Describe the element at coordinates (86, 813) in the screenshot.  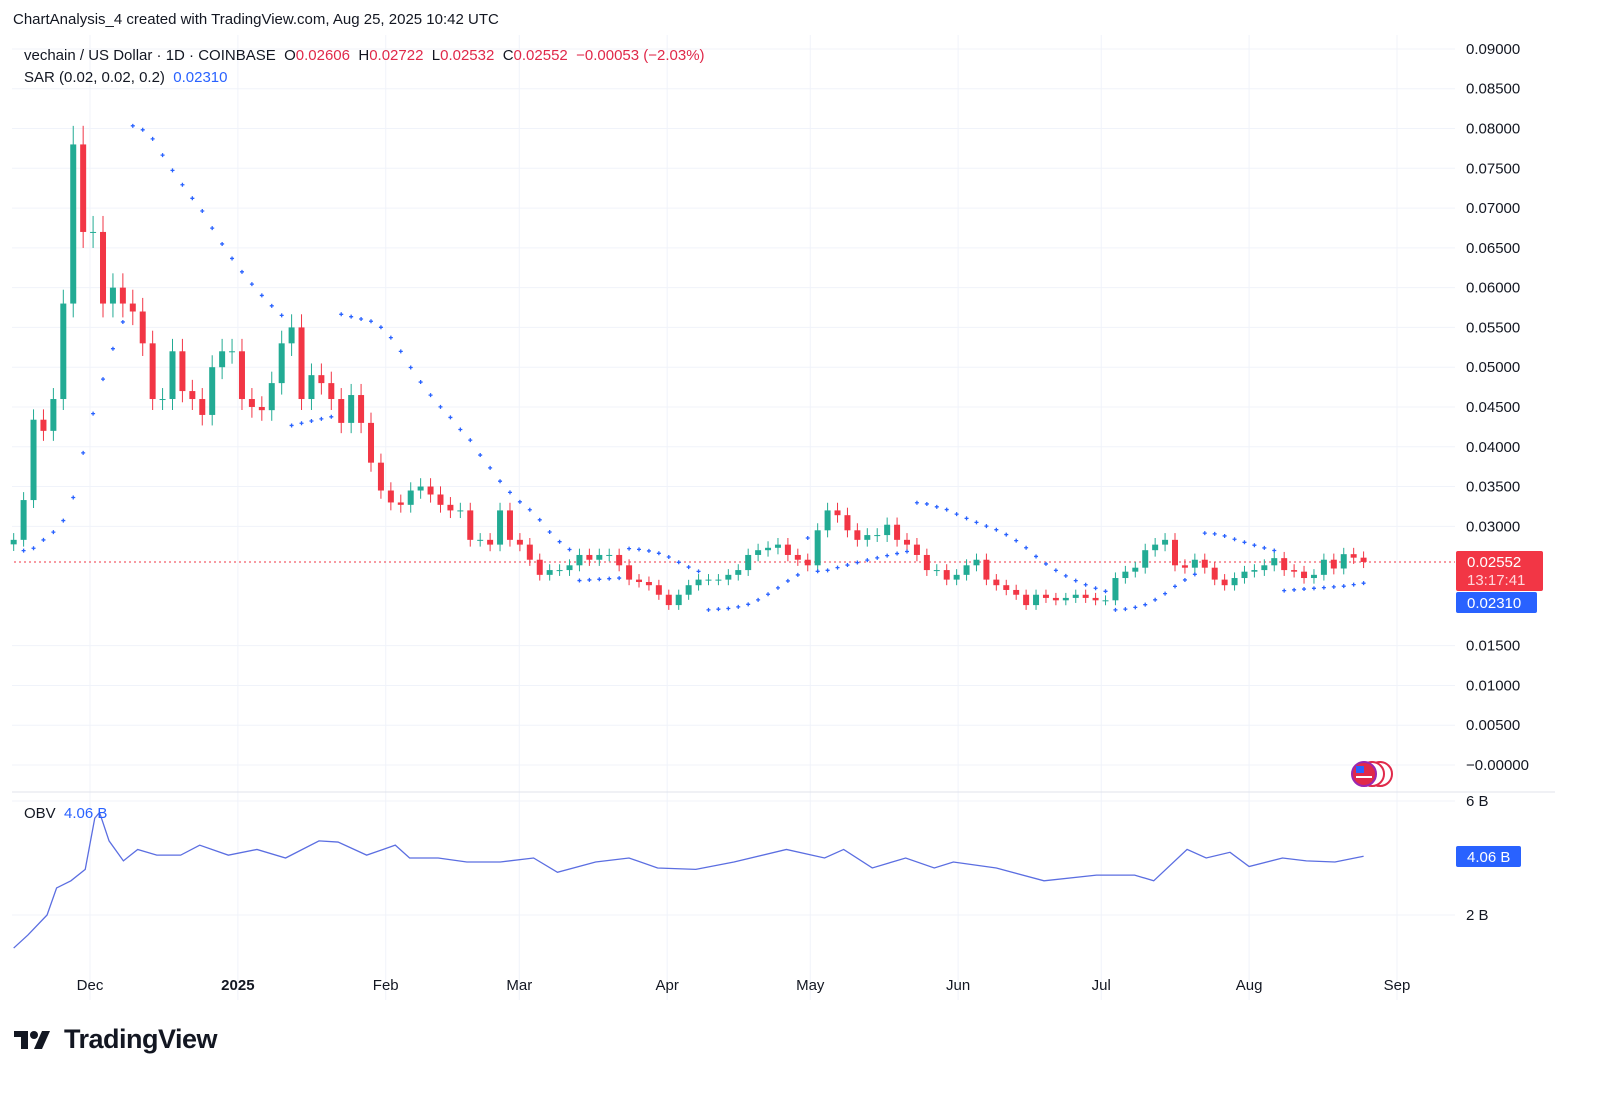
I see `obv-value: 4.06 B` at that location.